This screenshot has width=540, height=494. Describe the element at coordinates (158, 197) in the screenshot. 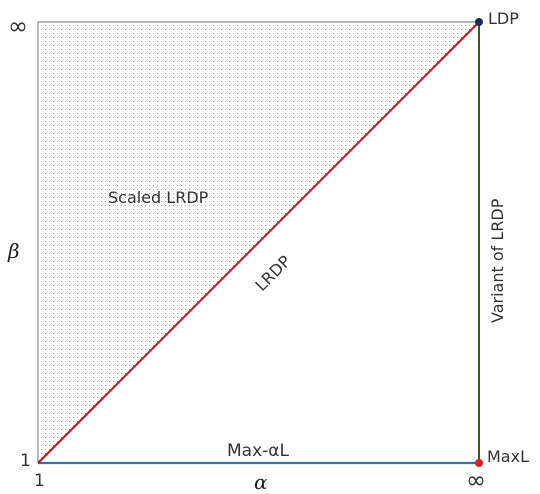

I see `scaled-lrdp-label: Scaled LRDP` at that location.